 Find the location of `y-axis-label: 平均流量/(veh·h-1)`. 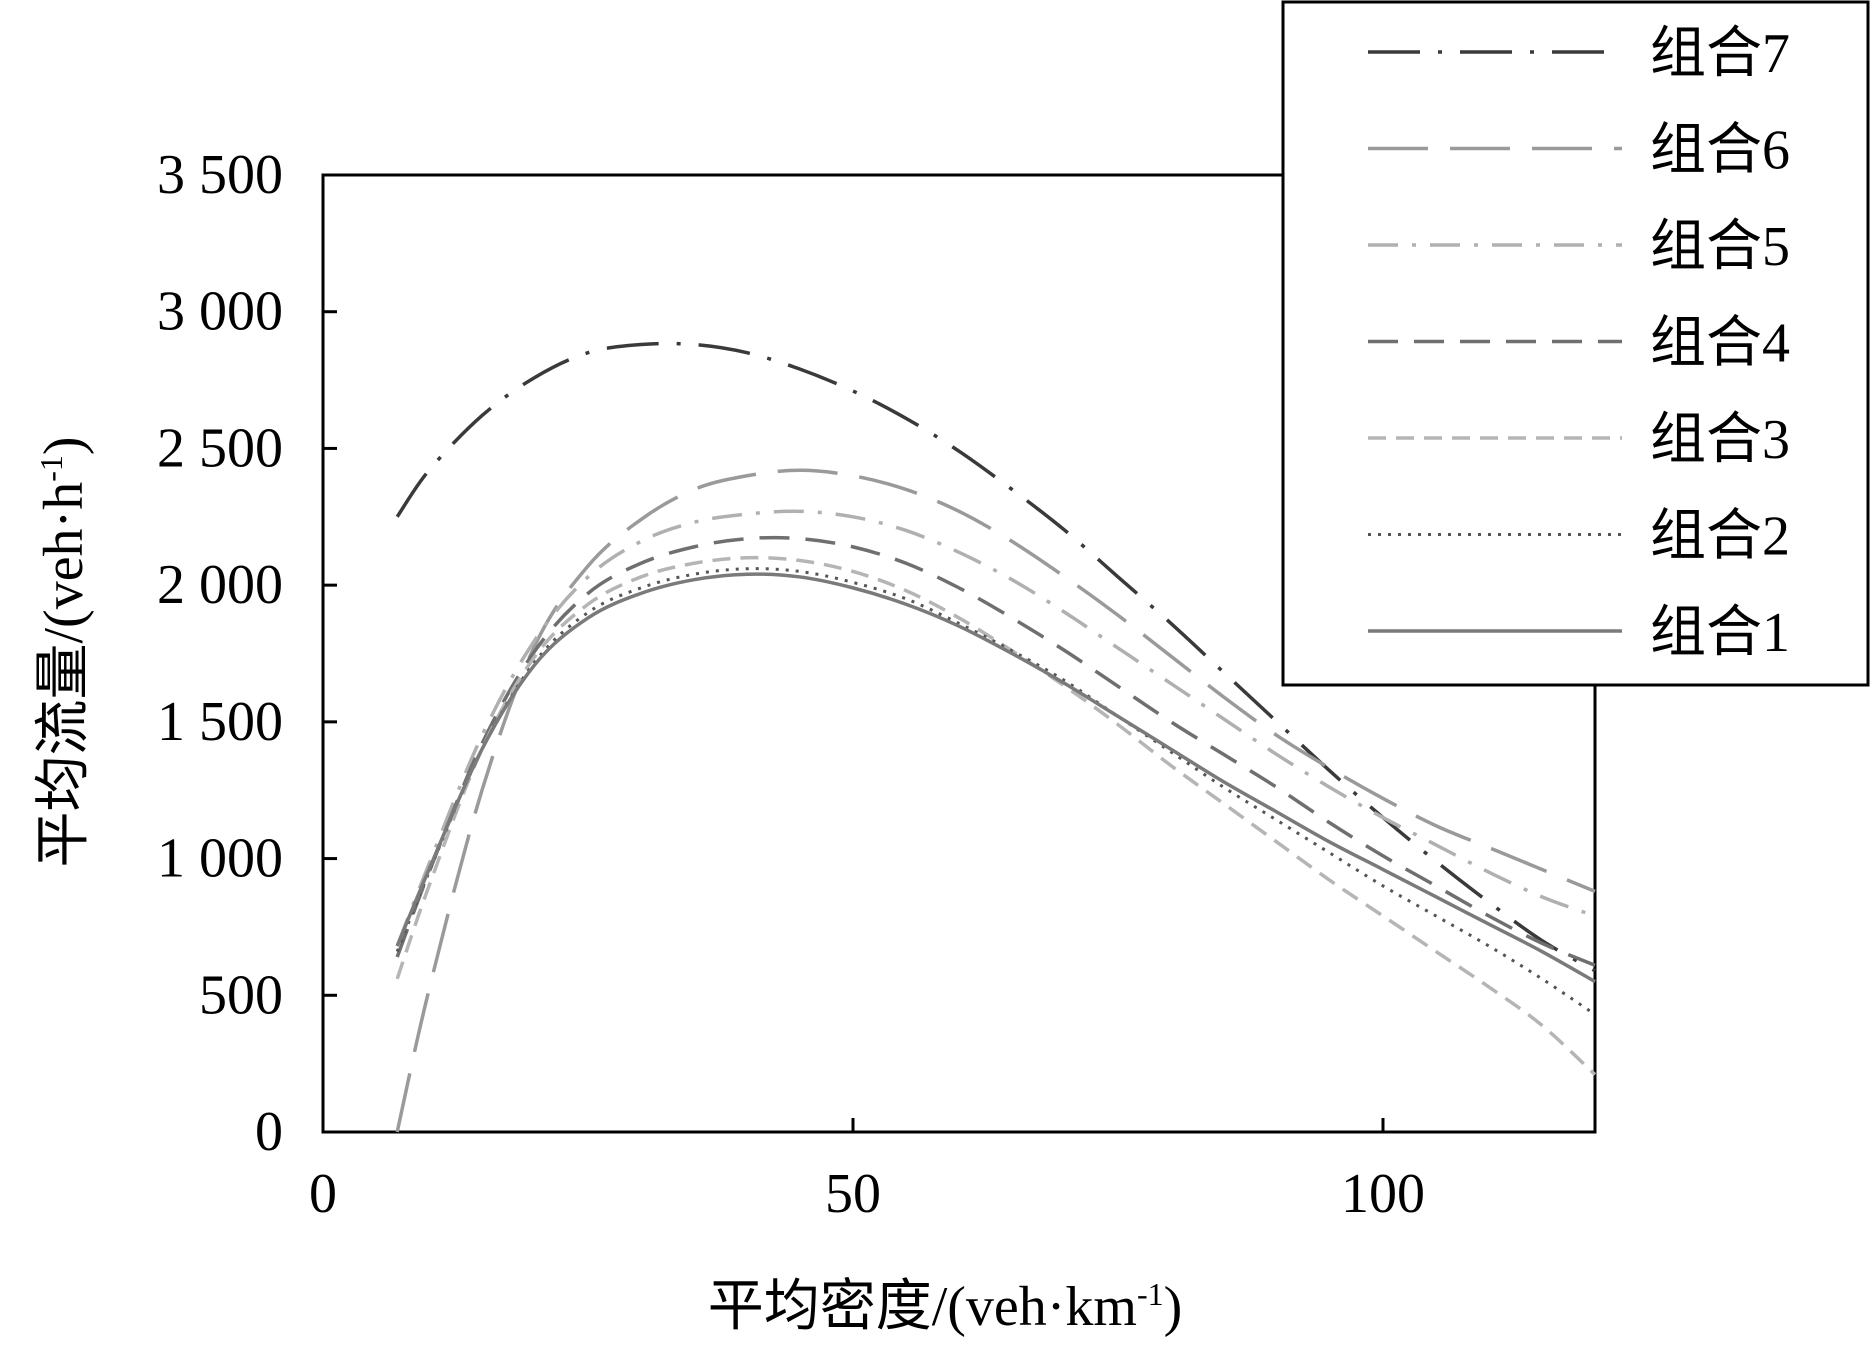

y-axis-label: 平均流量/(veh·h-1) is located at coordinates (64, 651).